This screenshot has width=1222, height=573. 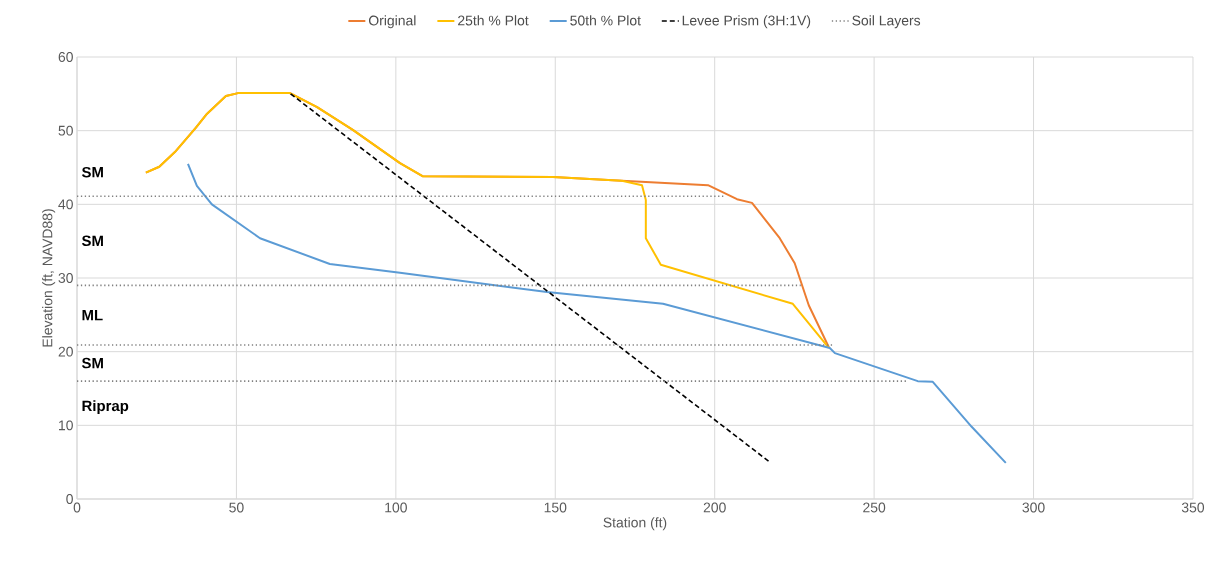 What do you see at coordinates (605, 20) in the screenshot?
I see `legend-label: 50th % Plot` at bounding box center [605, 20].